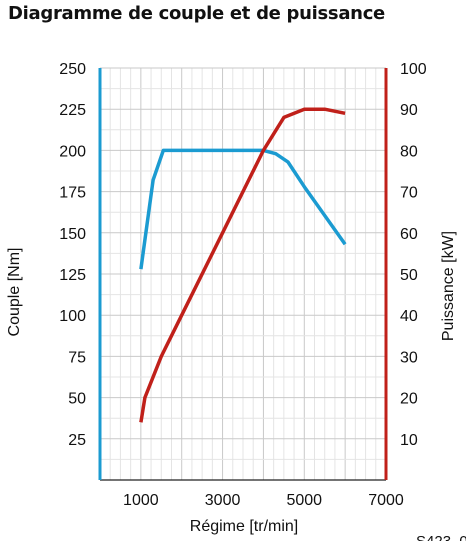  I want to click on y-left-tick-label: 250, so click(72, 69).